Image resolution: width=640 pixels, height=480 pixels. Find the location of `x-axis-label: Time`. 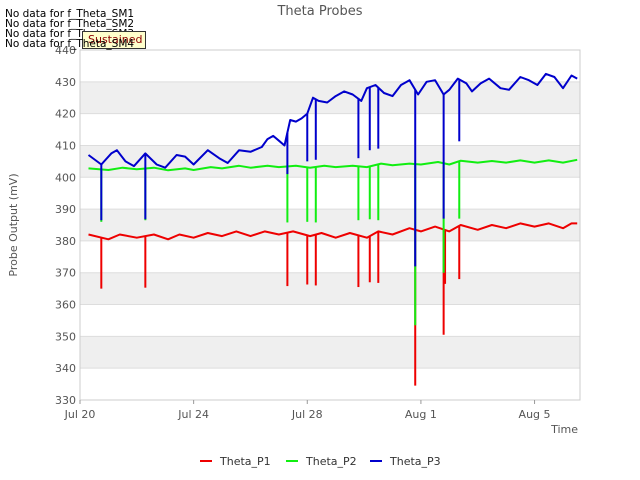

x-axis-label: Time is located at coordinates (564, 429).